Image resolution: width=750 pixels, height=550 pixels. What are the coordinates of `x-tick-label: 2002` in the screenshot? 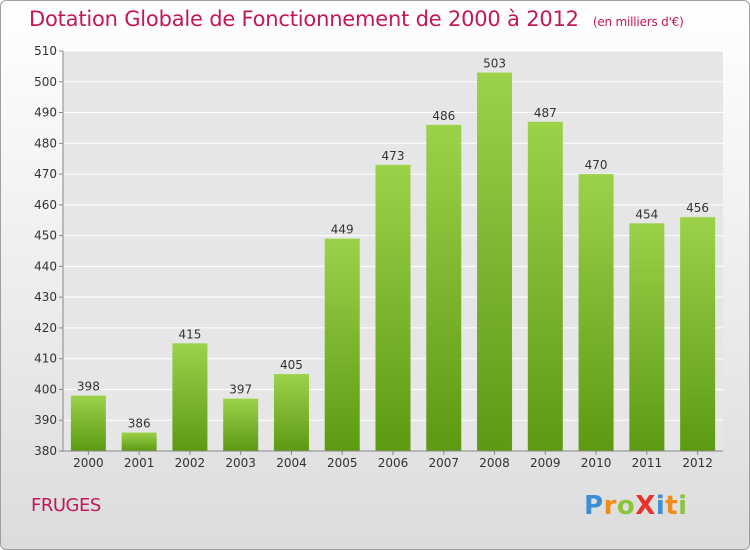 It's located at (190, 463).